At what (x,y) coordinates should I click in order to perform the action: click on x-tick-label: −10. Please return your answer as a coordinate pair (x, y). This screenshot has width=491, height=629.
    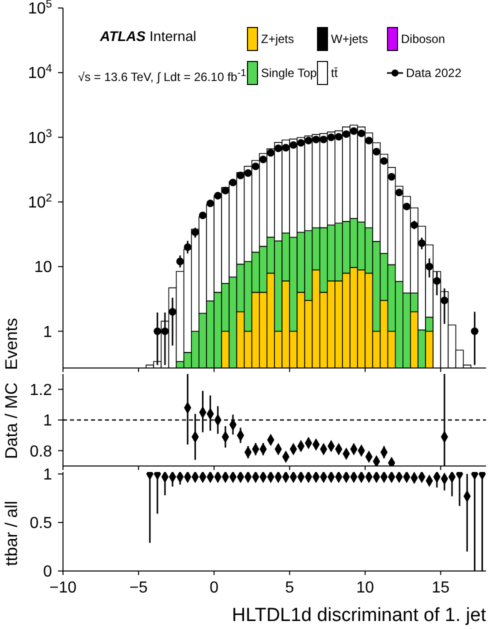
    Looking at the image, I should click on (63, 588).